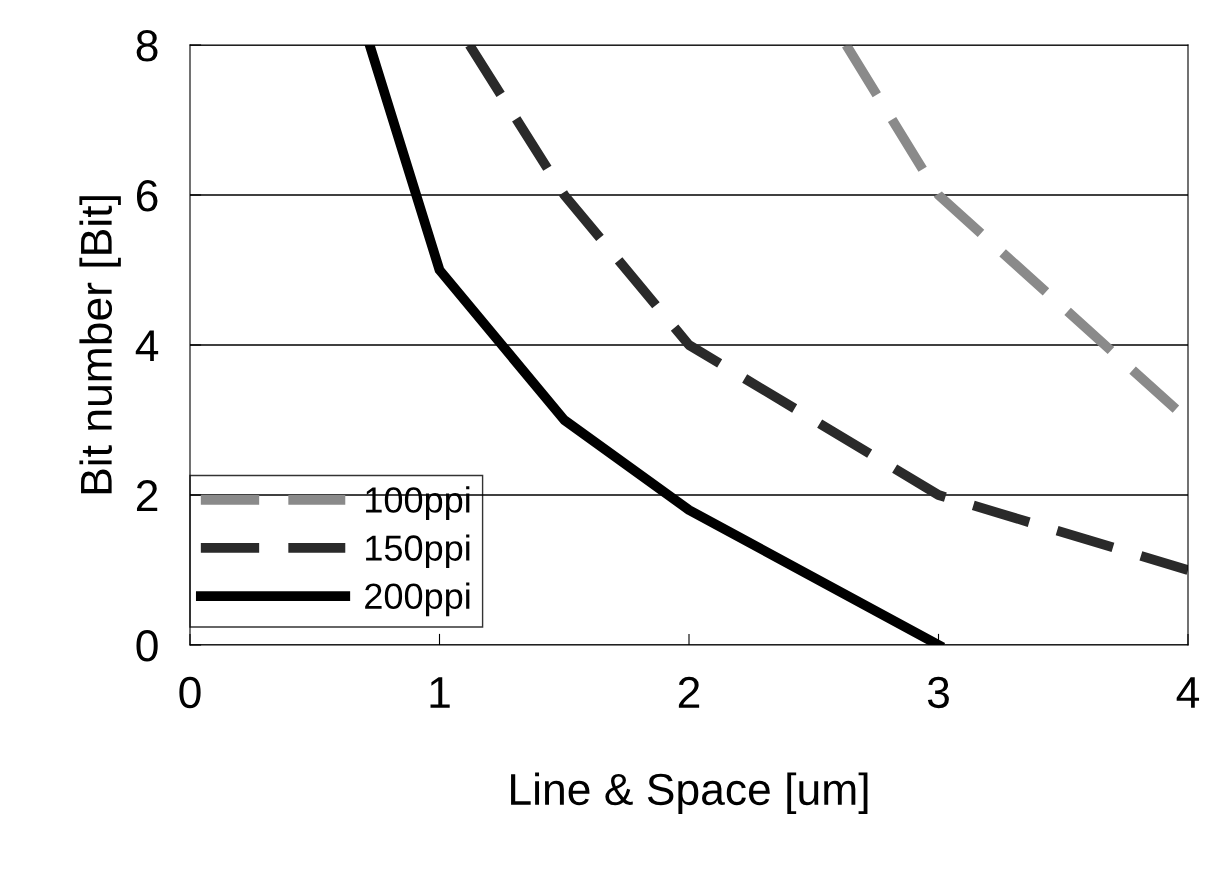 The height and width of the screenshot is (891, 1224). Describe the element at coordinates (418, 503) in the screenshot. I see `legend-label: 100ppi` at that location.